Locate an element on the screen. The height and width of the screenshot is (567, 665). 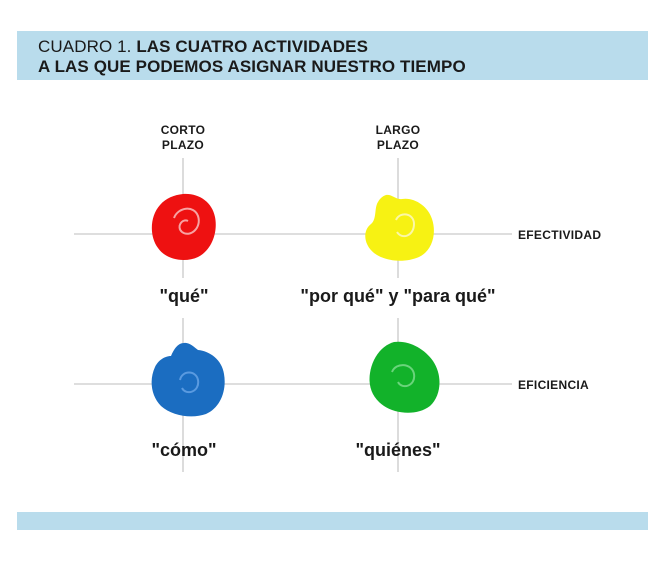
title-band is located at coordinates (332, 55).